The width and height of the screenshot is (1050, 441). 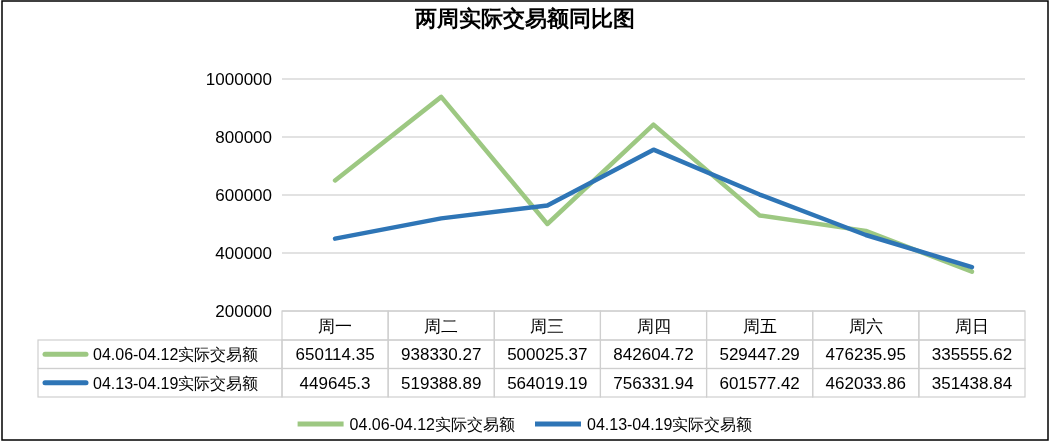 What do you see at coordinates (243, 137) in the screenshot?
I see `y-tick-label: 800000` at bounding box center [243, 137].